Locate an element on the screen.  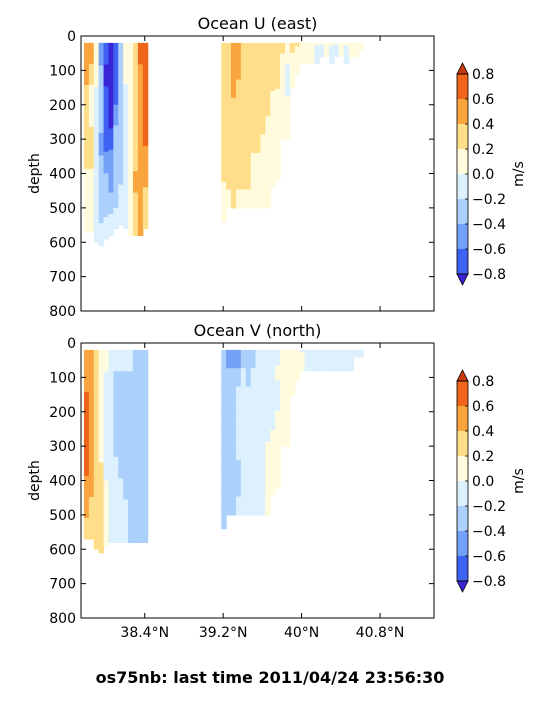
colorbar-tick-label: 0.4 is located at coordinates (483, 125).